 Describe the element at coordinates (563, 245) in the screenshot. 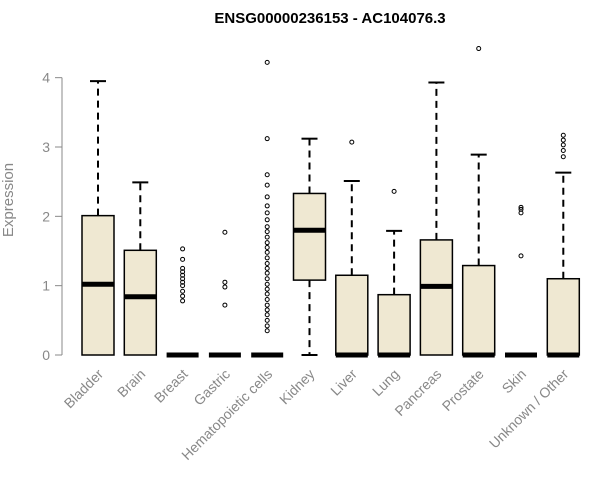

I see `box-unknown-other` at that location.